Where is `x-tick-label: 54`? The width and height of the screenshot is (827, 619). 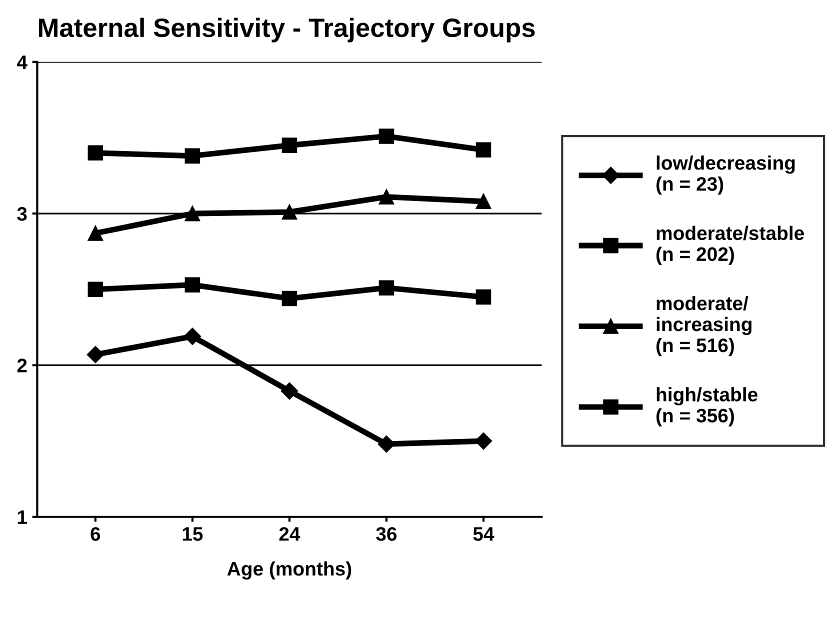
x-tick-label: 54 is located at coordinates (483, 534).